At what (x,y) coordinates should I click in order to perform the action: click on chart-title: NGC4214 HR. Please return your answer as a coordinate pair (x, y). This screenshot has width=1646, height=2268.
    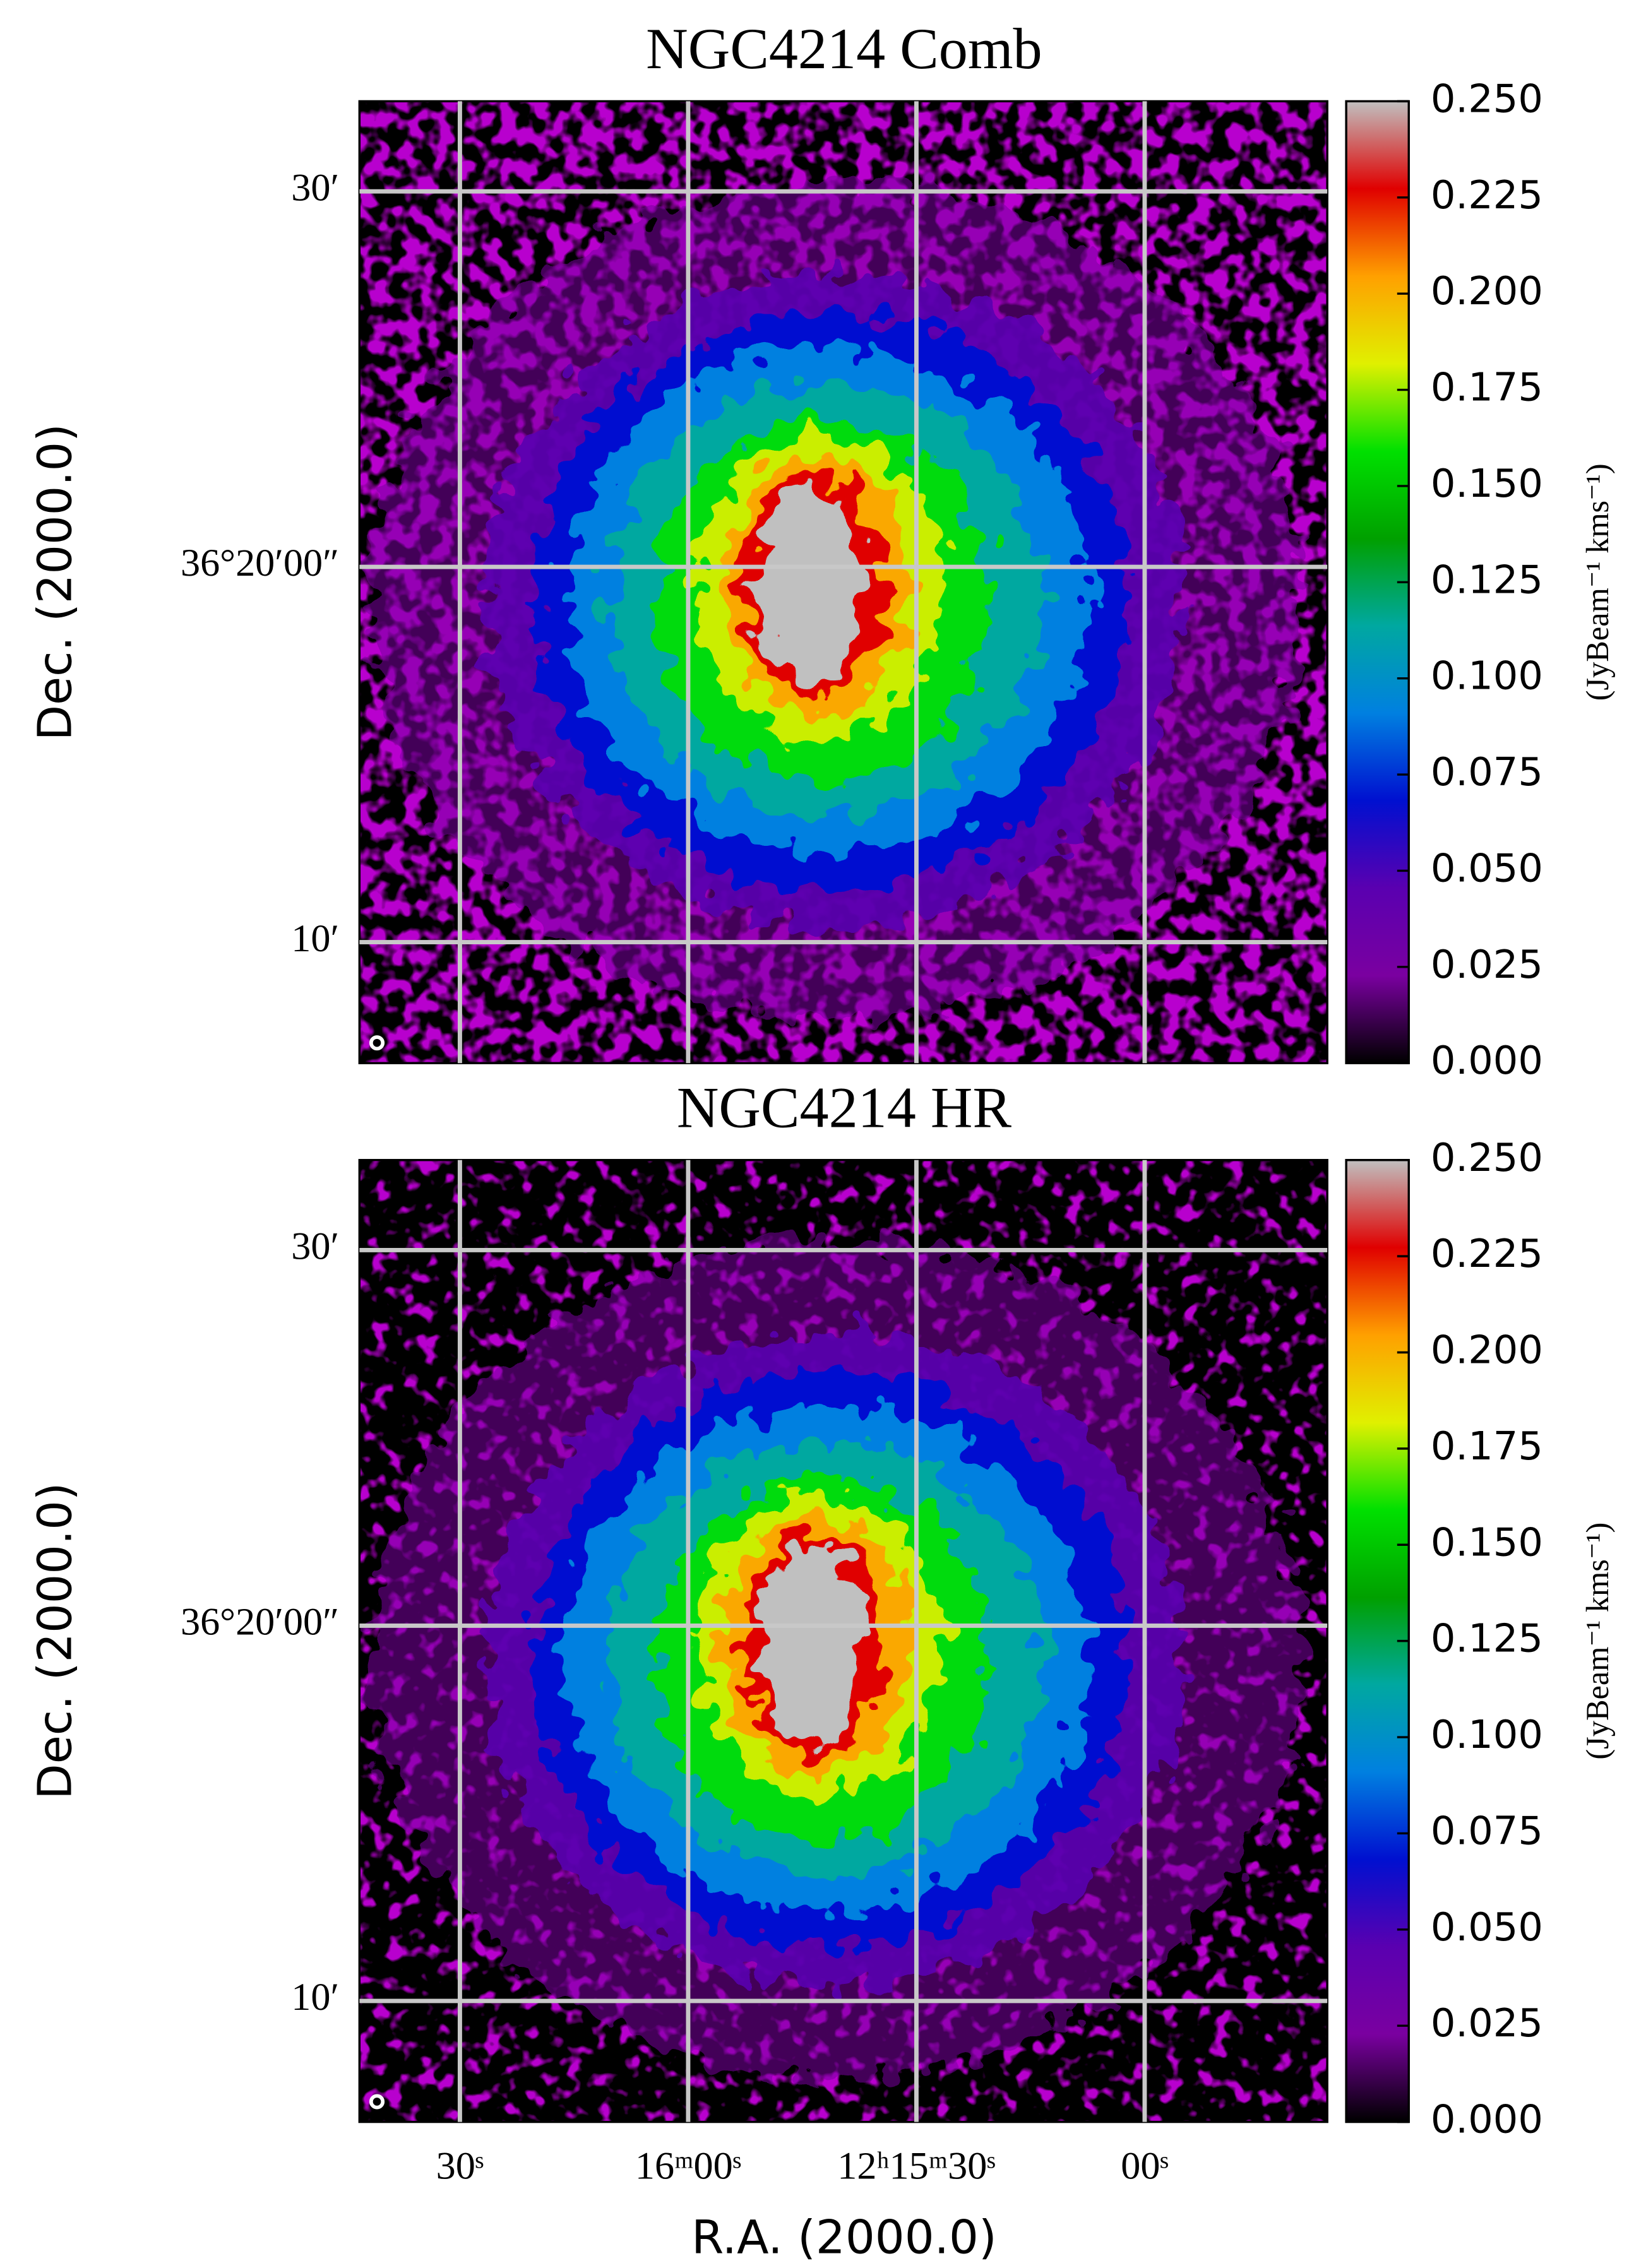
    Looking at the image, I should click on (844, 1108).